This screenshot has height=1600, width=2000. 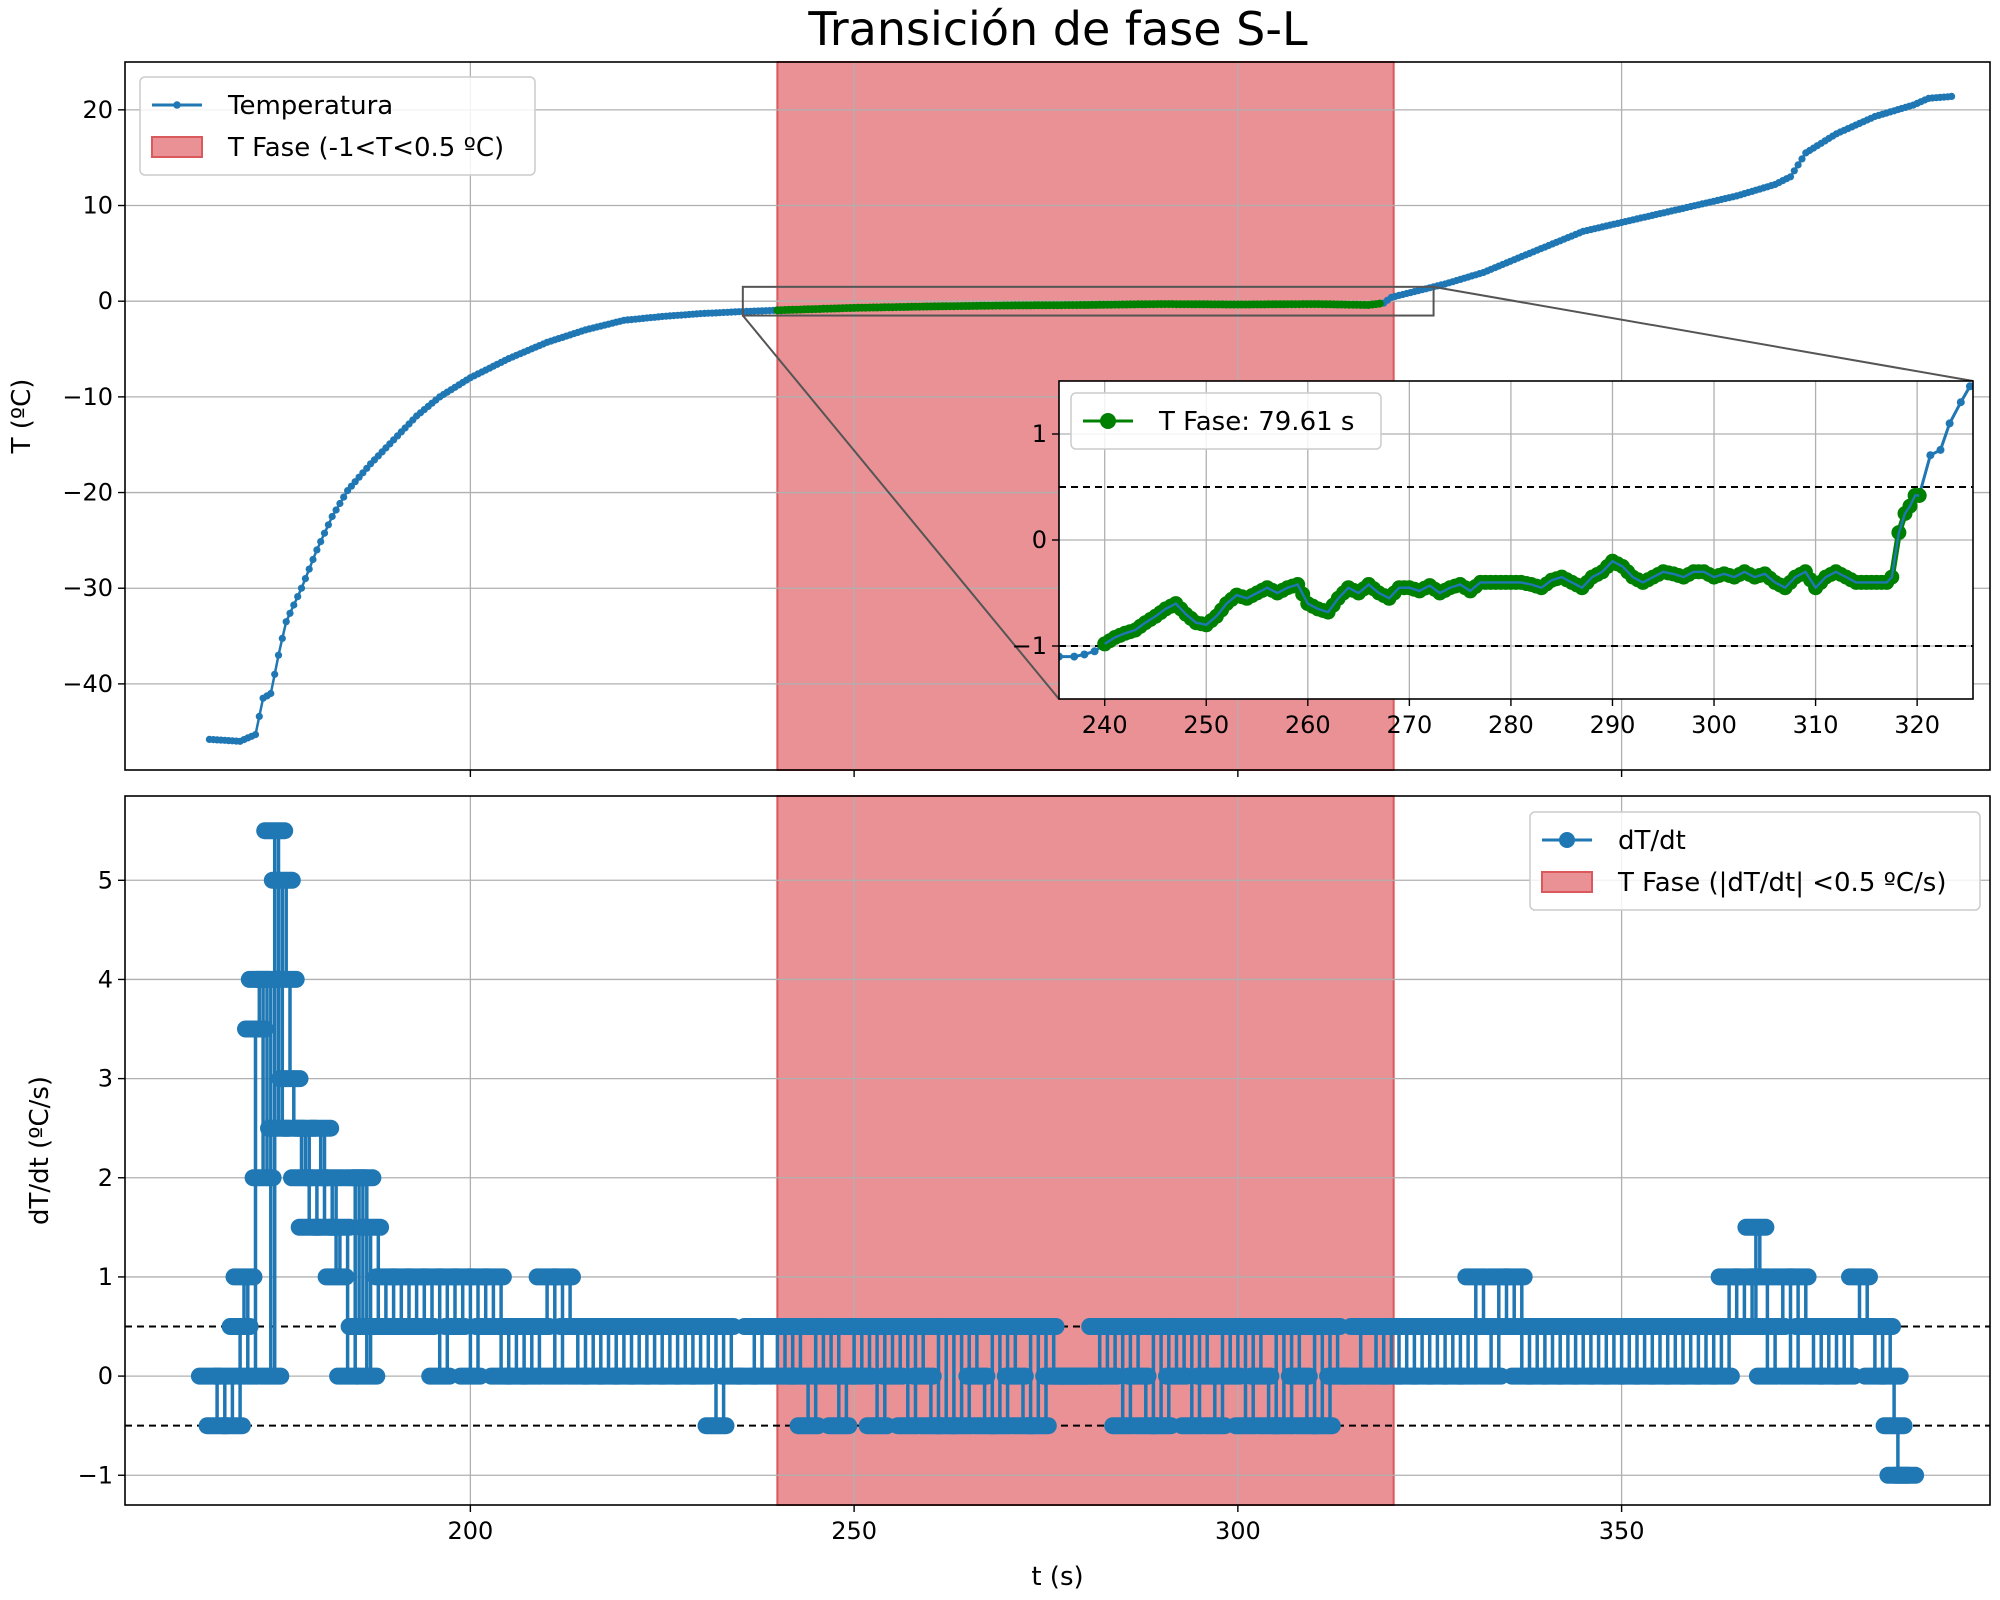 I want to click on legend-label: dT/dt, so click(x=1652, y=841).